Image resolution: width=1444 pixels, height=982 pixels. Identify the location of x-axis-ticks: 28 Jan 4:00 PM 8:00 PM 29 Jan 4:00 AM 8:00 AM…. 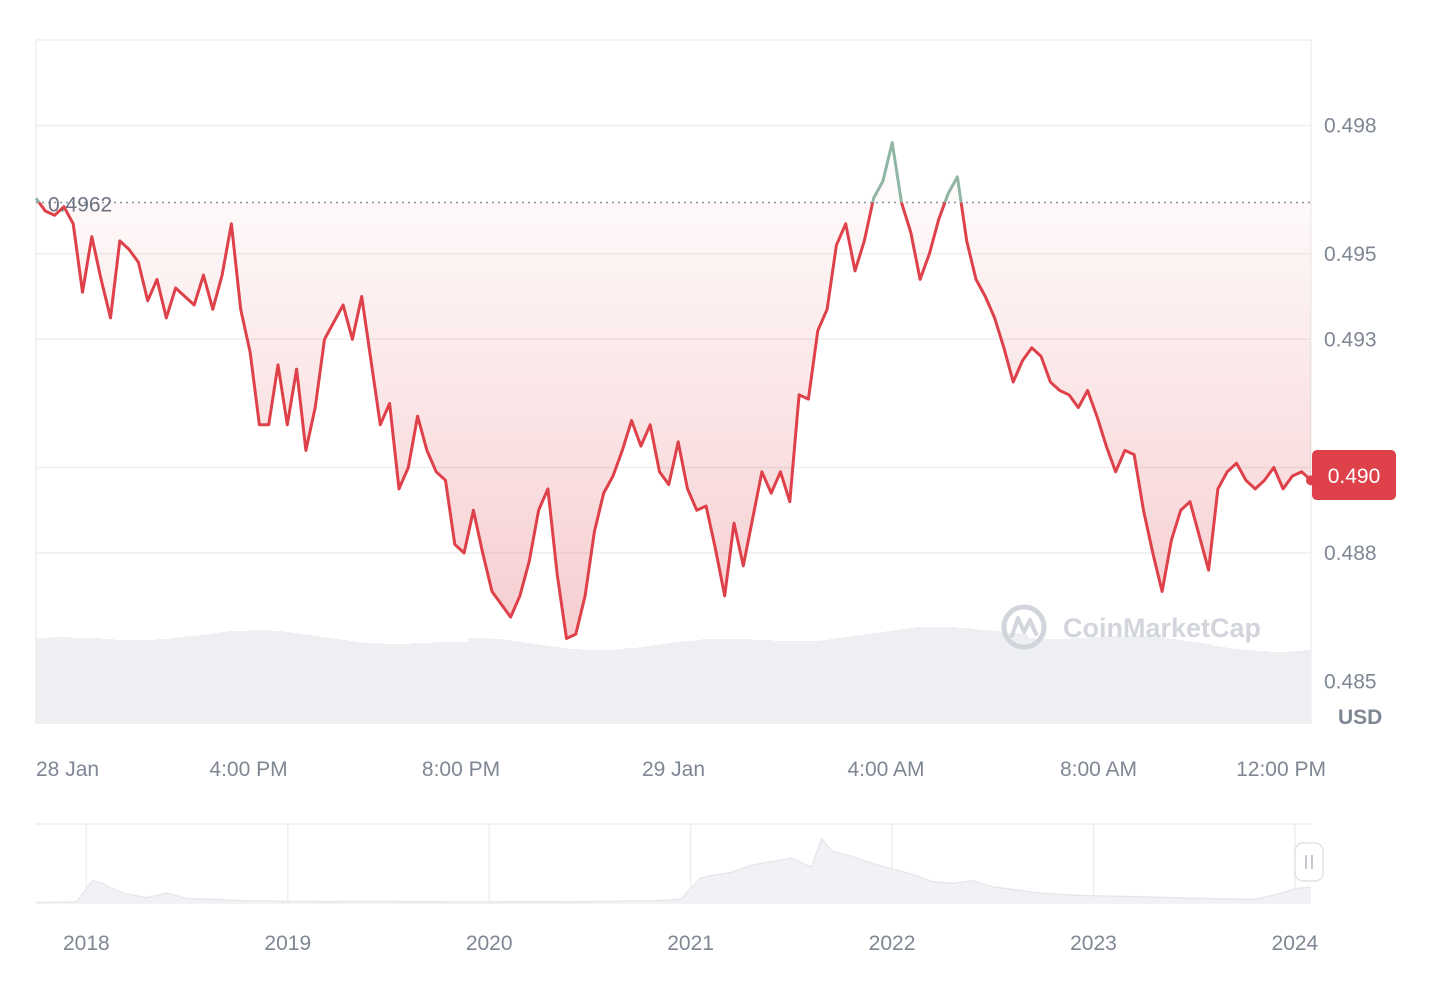
(681, 769).